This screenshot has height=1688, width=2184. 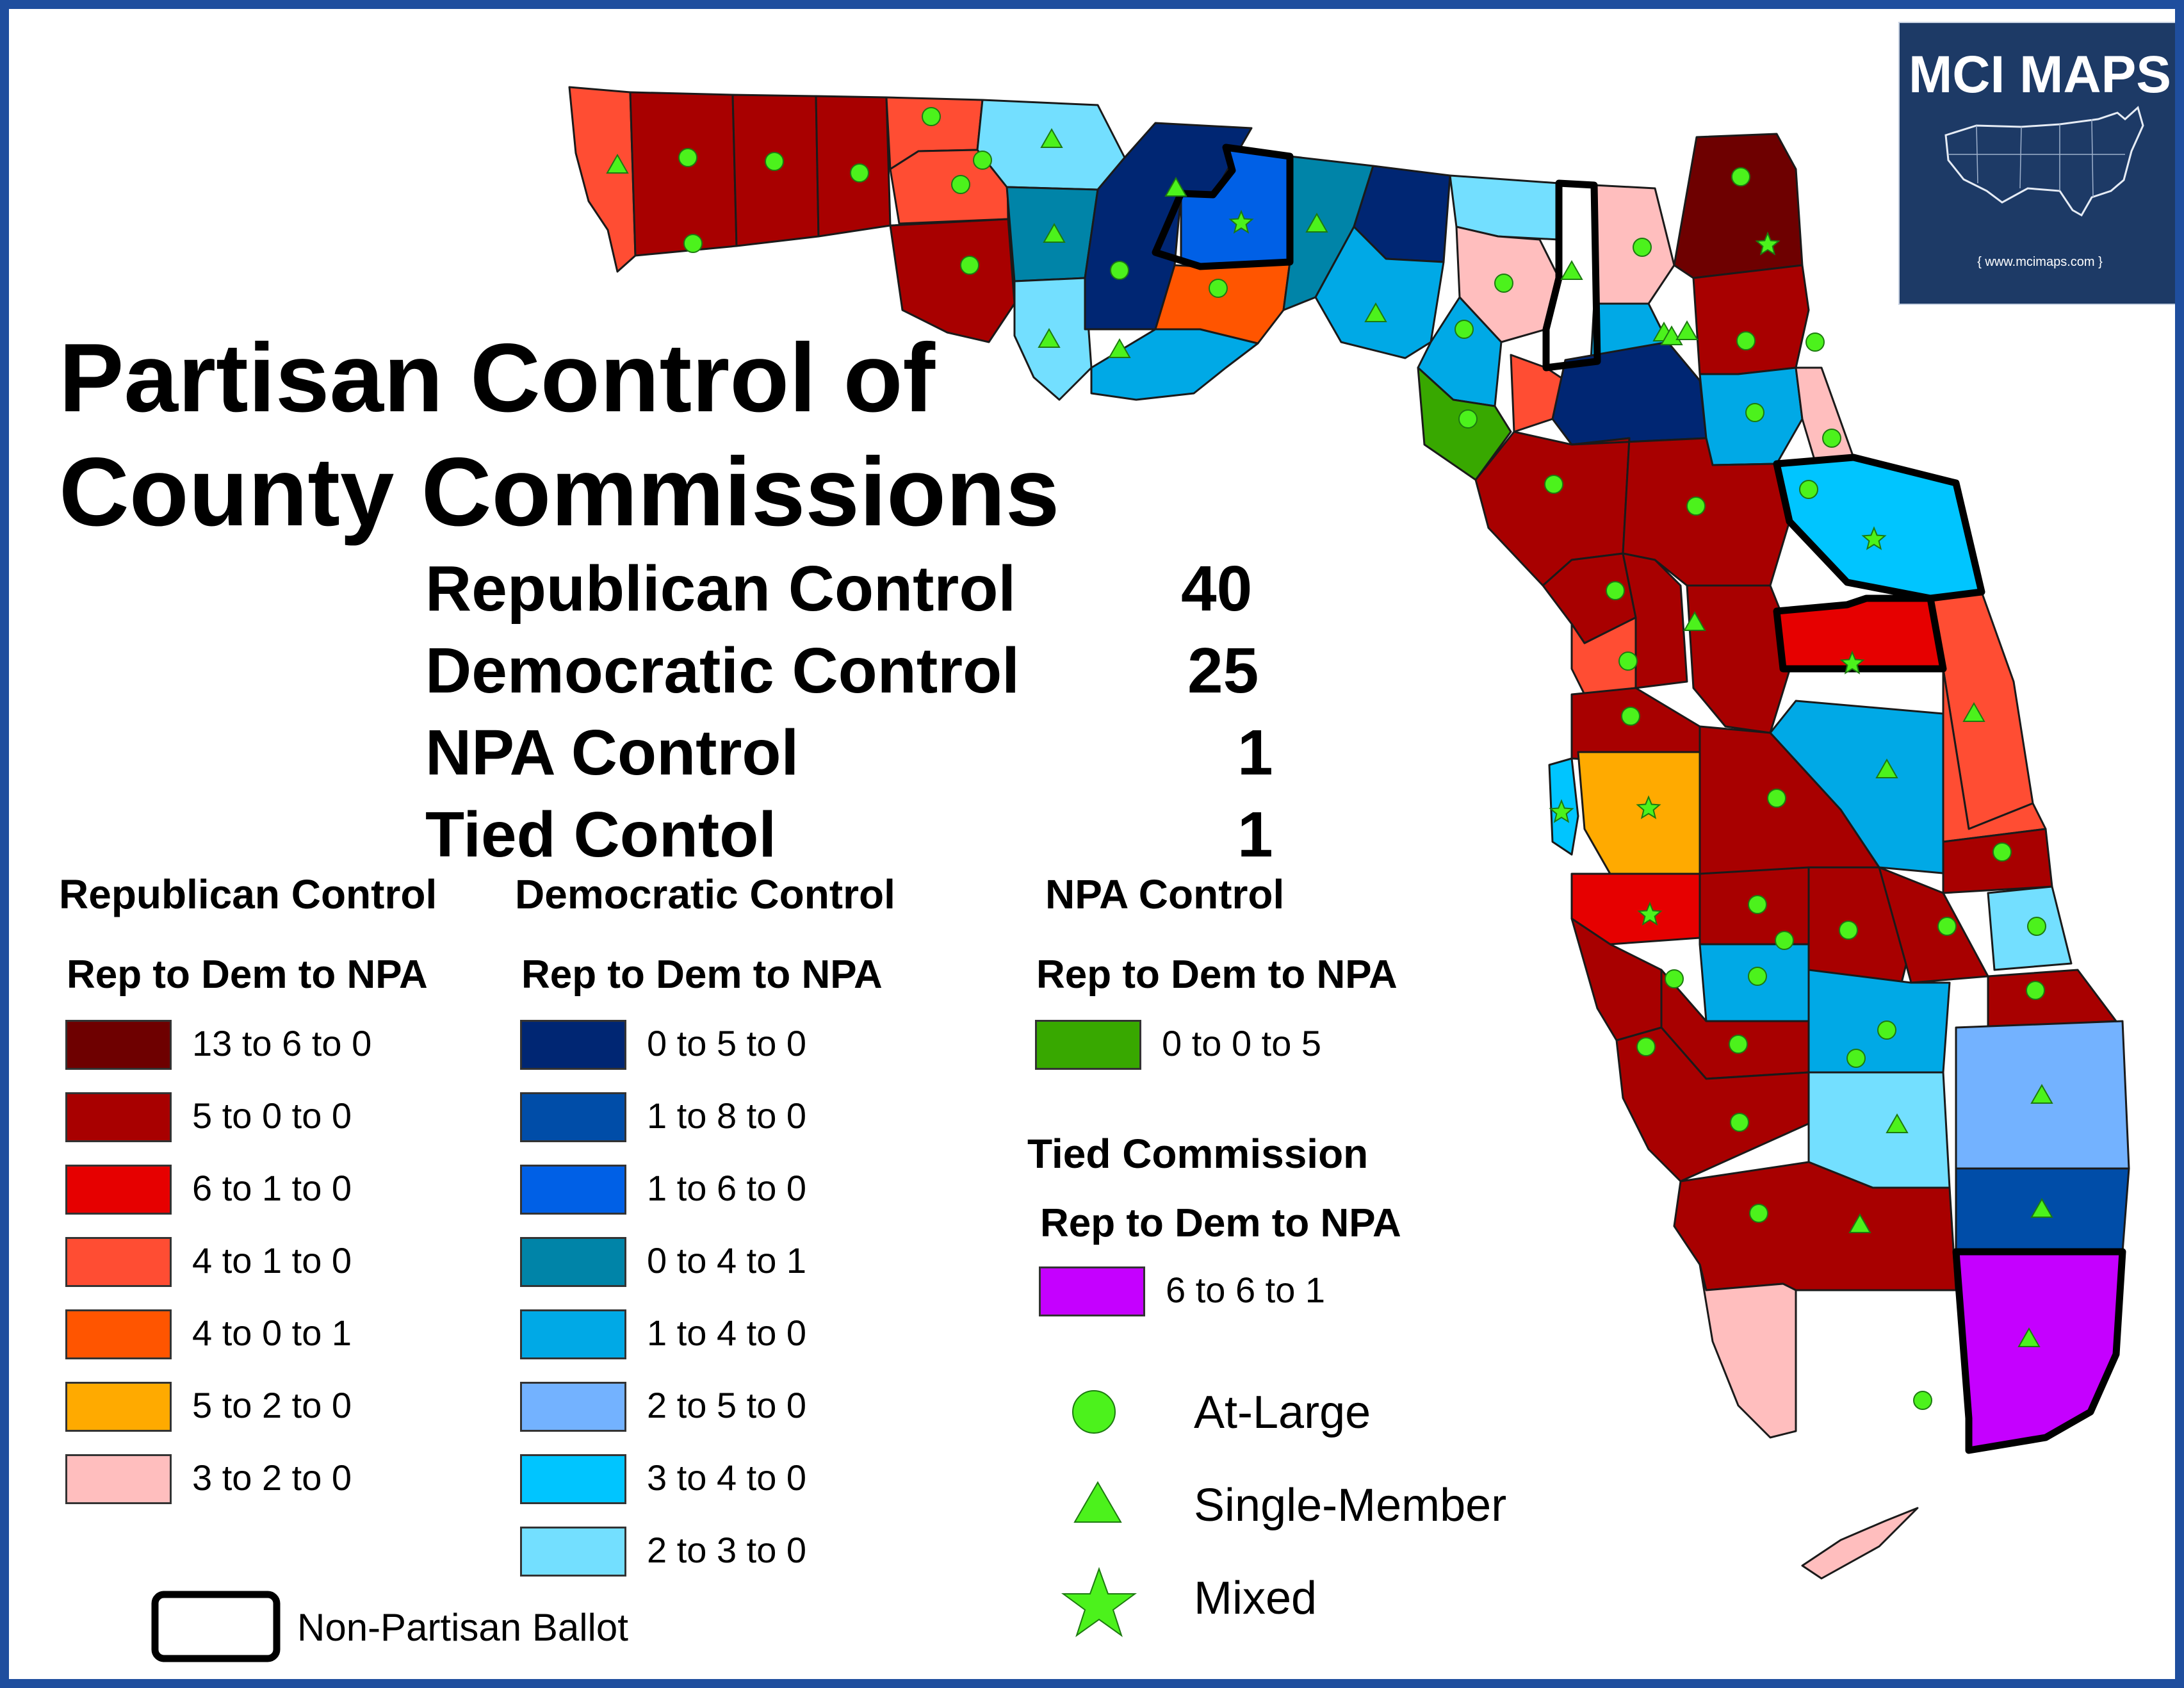 I want to click on county-nassau, so click(x=1738, y=206).